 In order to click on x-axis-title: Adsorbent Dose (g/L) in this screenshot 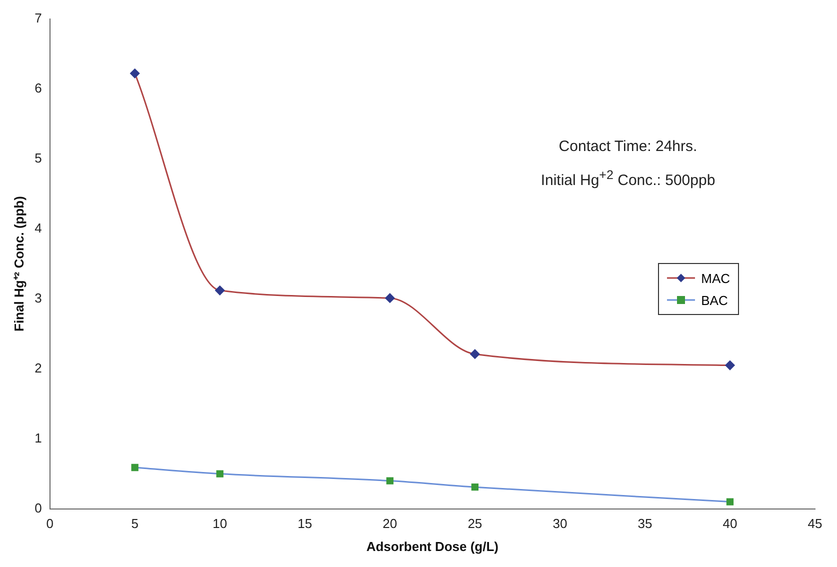, I will do `click(432, 546)`.